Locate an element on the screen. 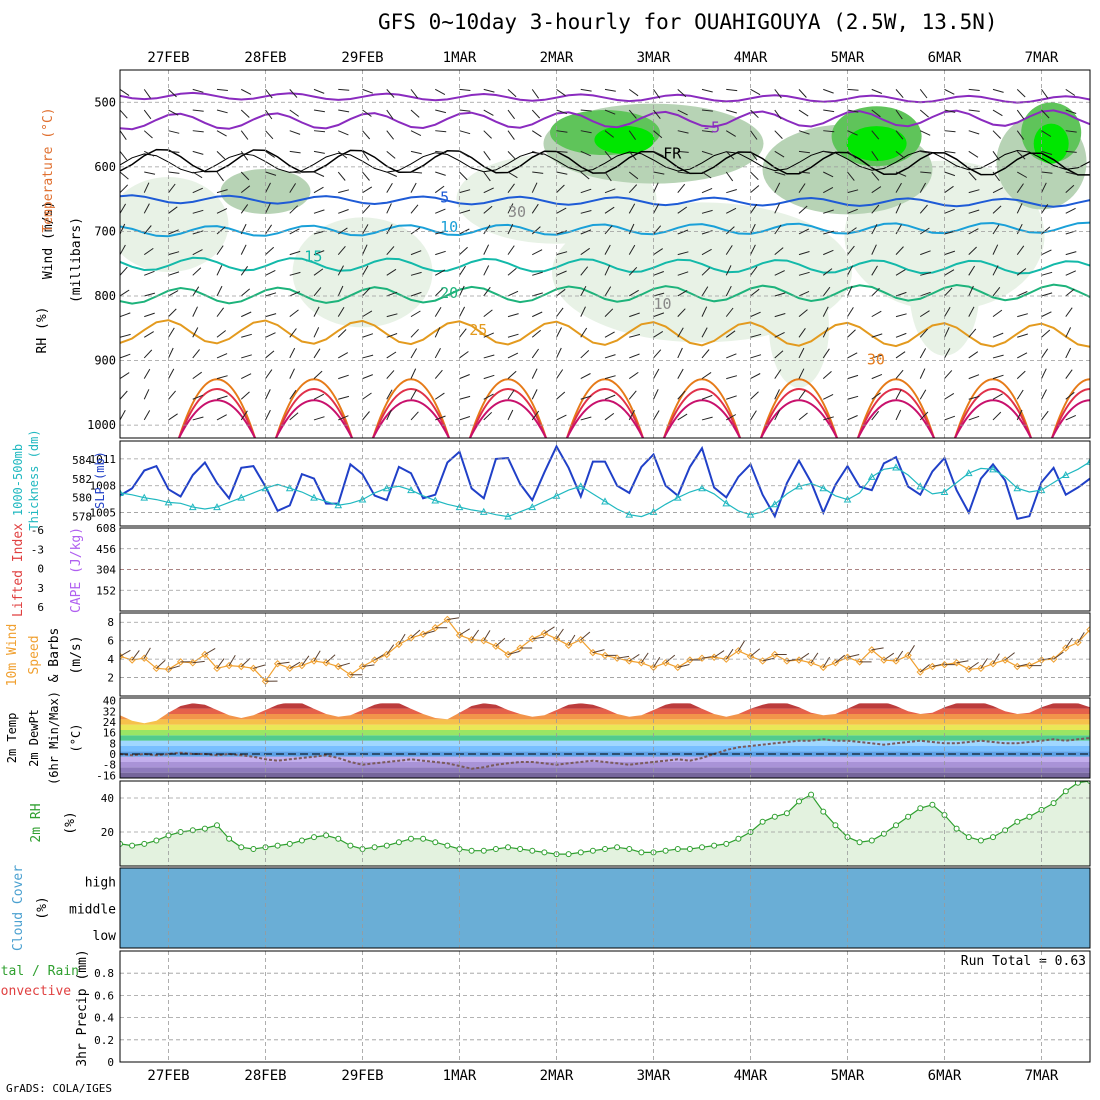  x-tick-label-top: 4MAR is located at coordinates (751, 58).